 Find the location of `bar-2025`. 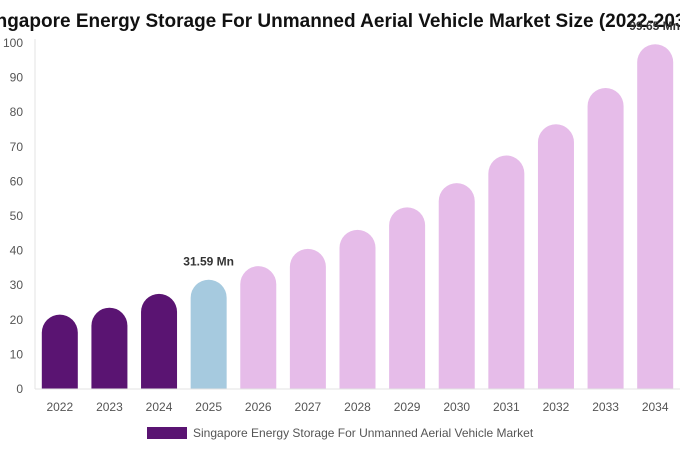

bar-2025 is located at coordinates (208, 334).